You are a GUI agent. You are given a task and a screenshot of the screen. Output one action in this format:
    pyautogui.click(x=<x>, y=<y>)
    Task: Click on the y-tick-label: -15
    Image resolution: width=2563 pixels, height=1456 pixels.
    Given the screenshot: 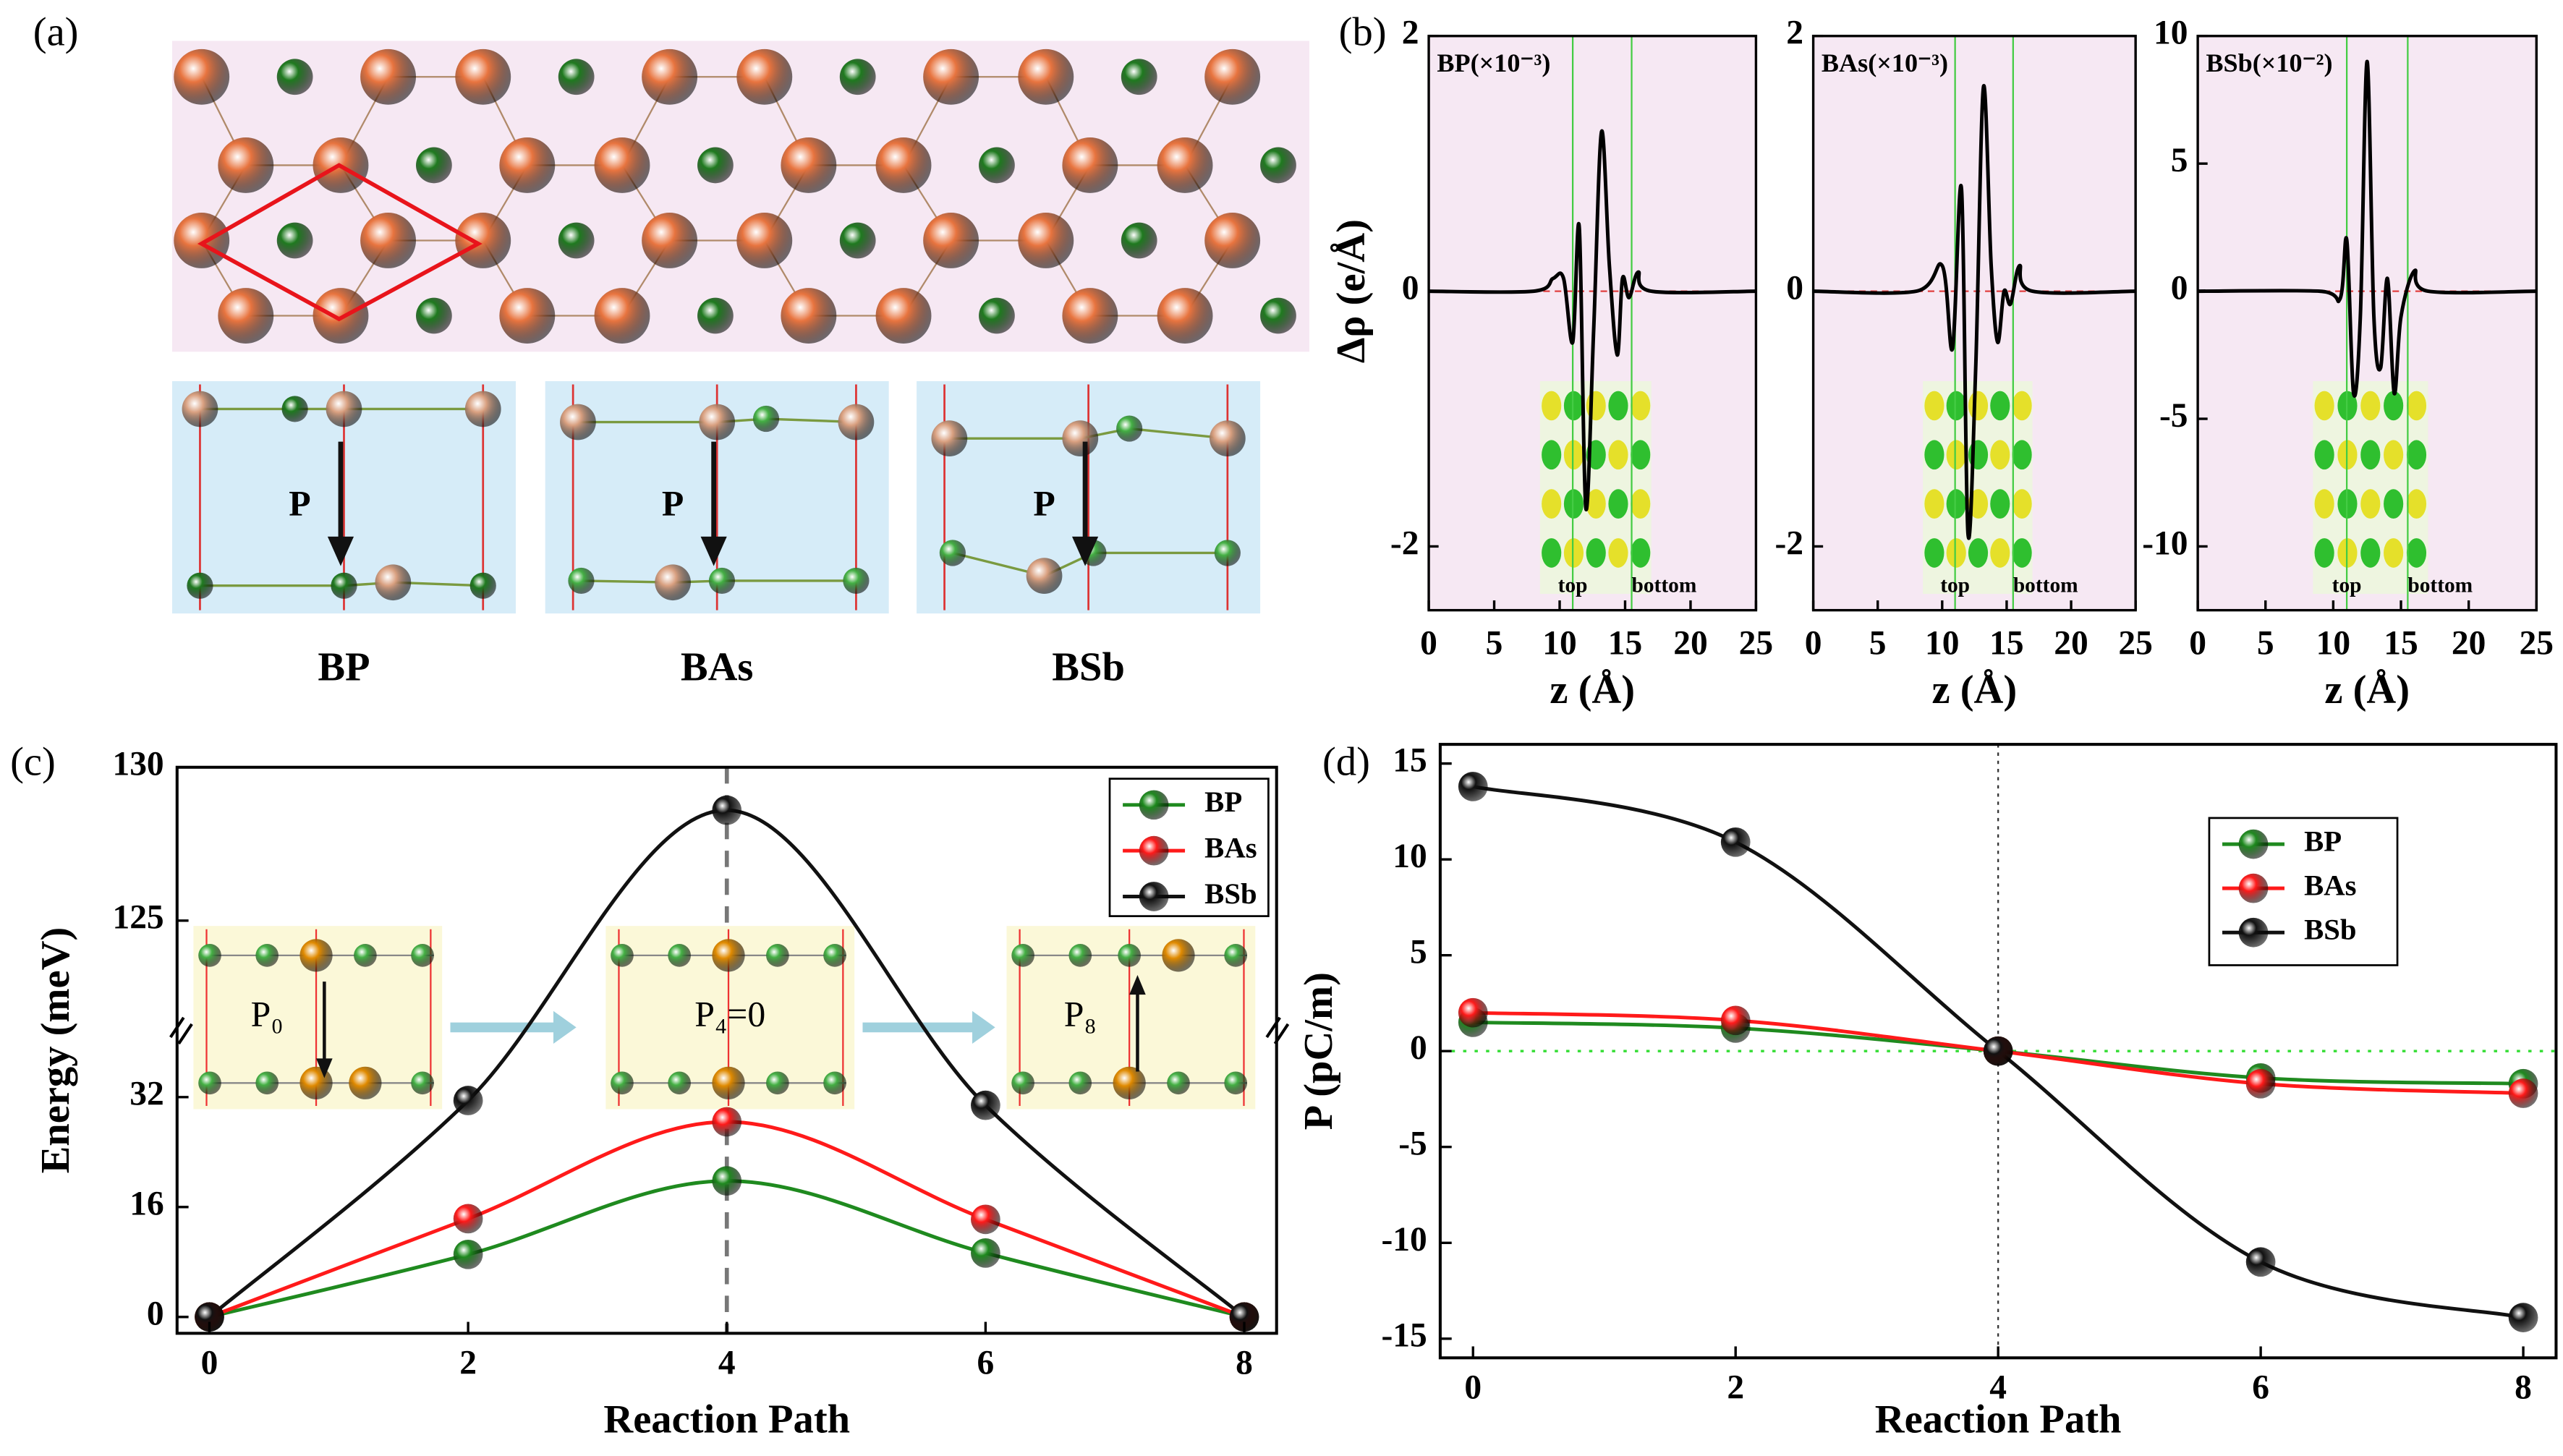 What is the action you would take?
    pyautogui.click(x=1404, y=1336)
    